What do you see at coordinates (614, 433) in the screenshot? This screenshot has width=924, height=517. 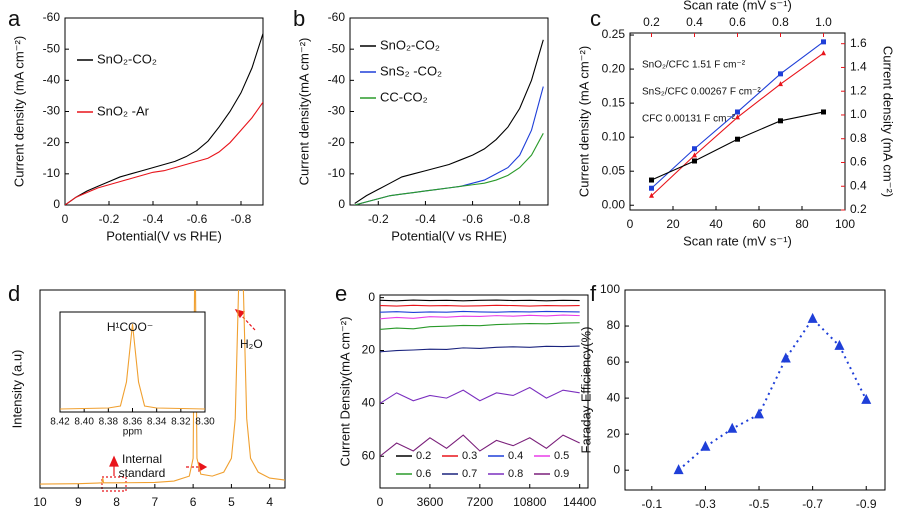 I see `y-tick-label: 20` at bounding box center [614, 433].